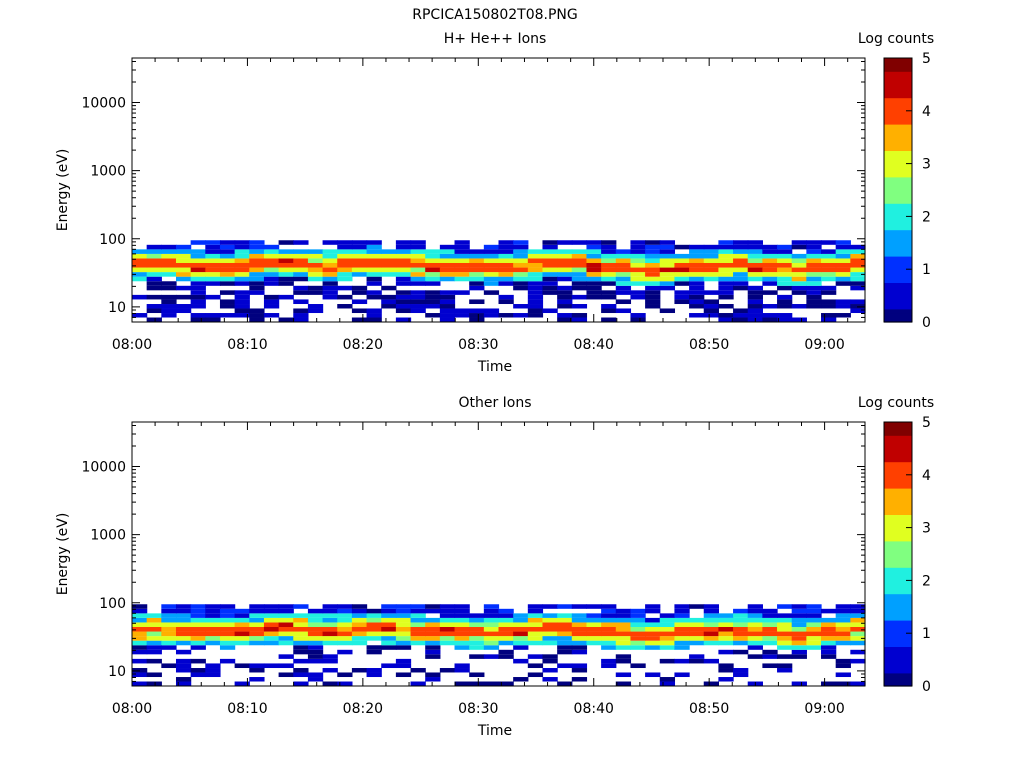 The height and width of the screenshot is (768, 1024). What do you see at coordinates (594, 709) in the screenshot?
I see `x-tick-label: 08:40` at bounding box center [594, 709].